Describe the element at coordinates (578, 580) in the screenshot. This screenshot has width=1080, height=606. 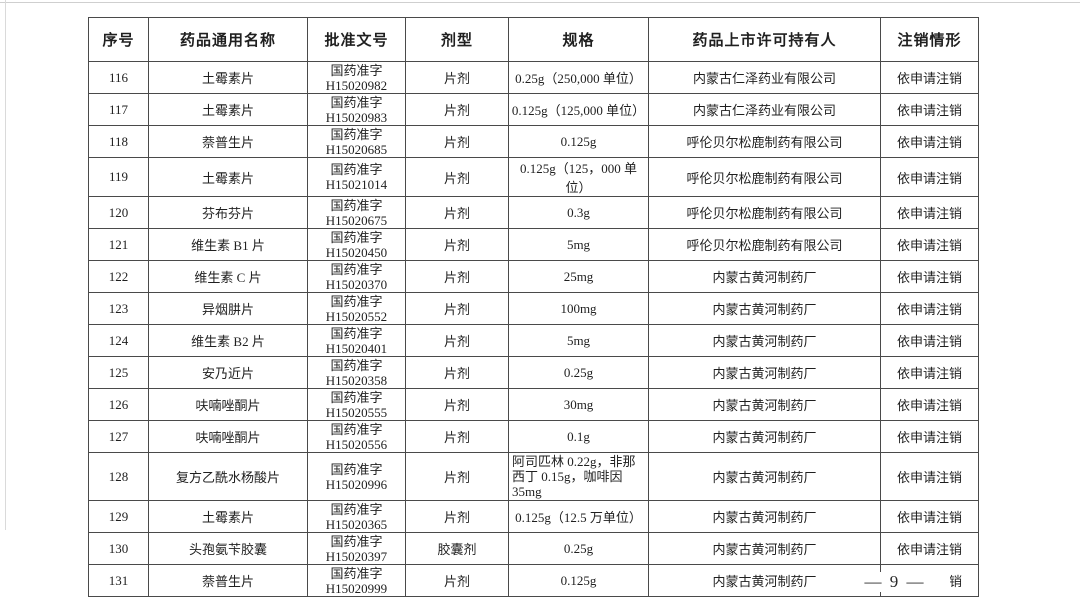
I see `cell-specification: 0.125g` at that location.